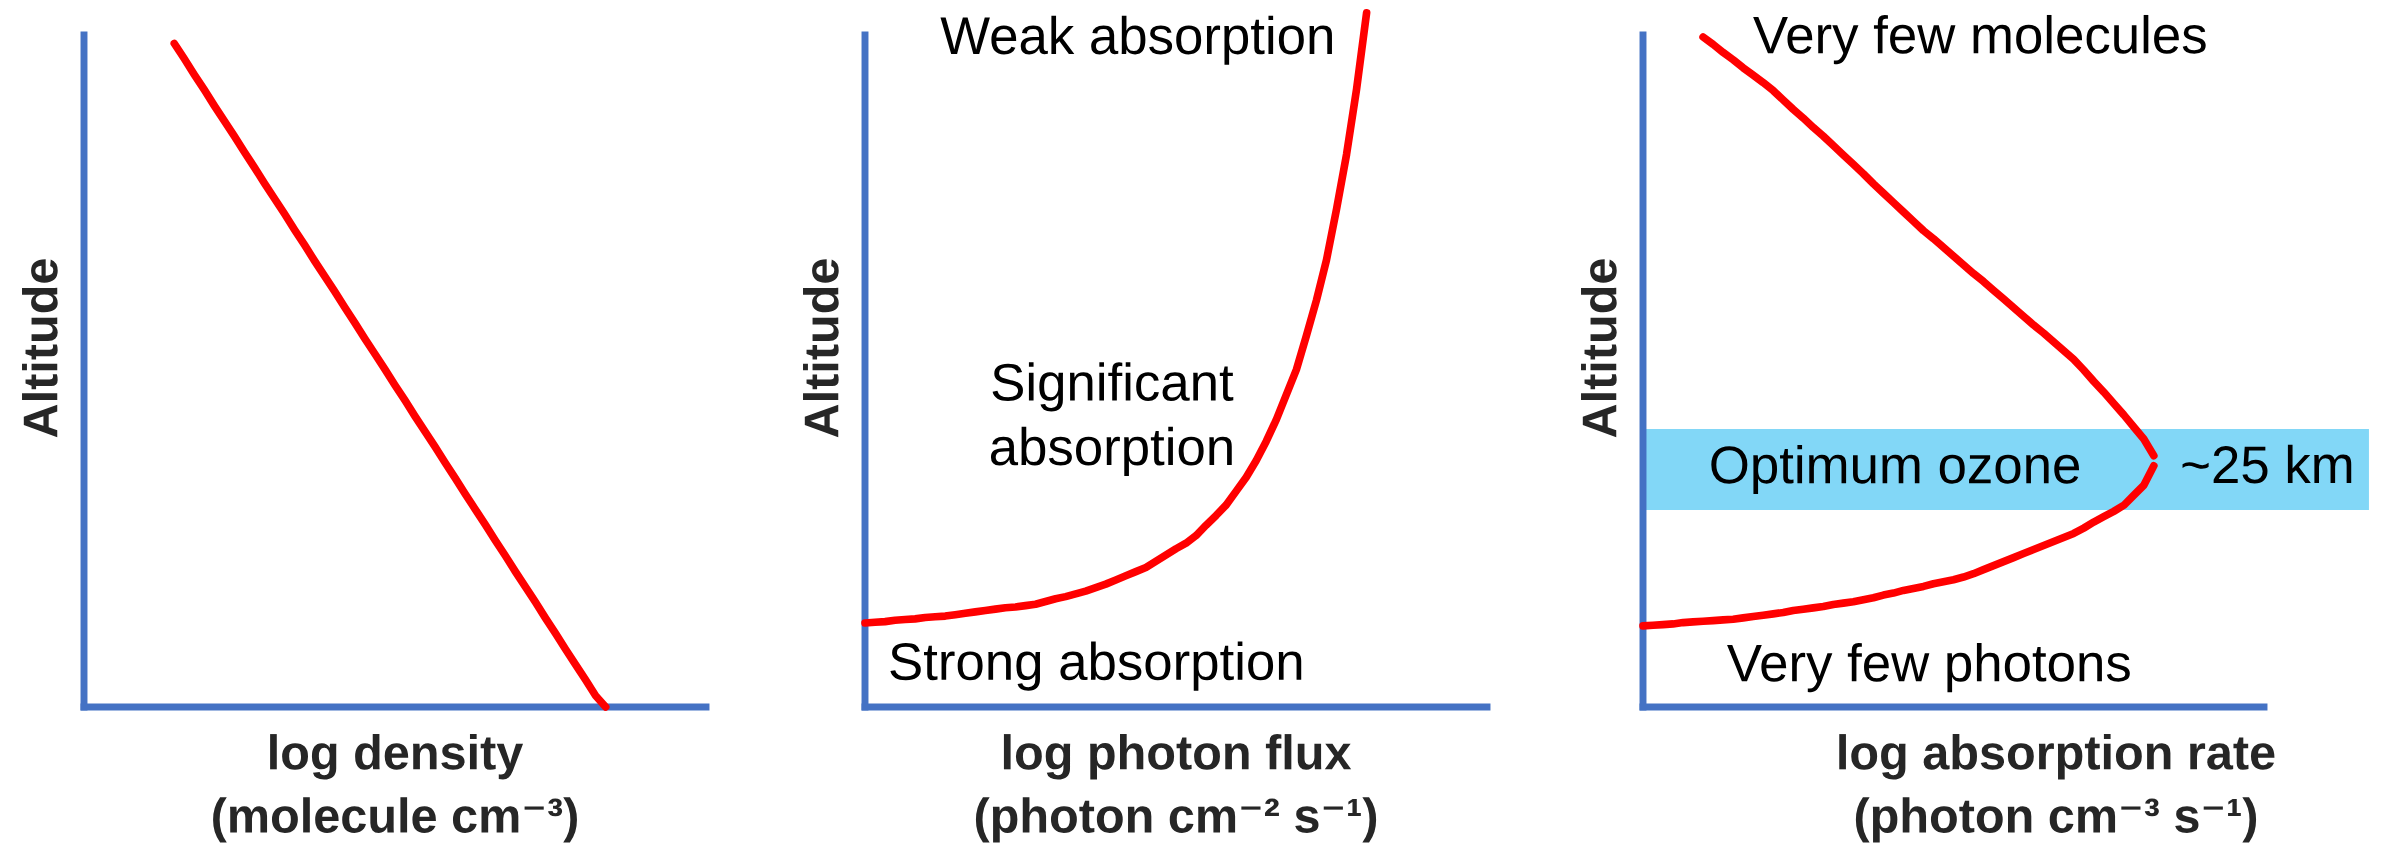 Image resolution: width=2384 pixels, height=853 pixels. Describe the element at coordinates (1176, 788) in the screenshot. I see `x-axis-title: log photon flux (photon cm⁻² s⁻¹)` at that location.